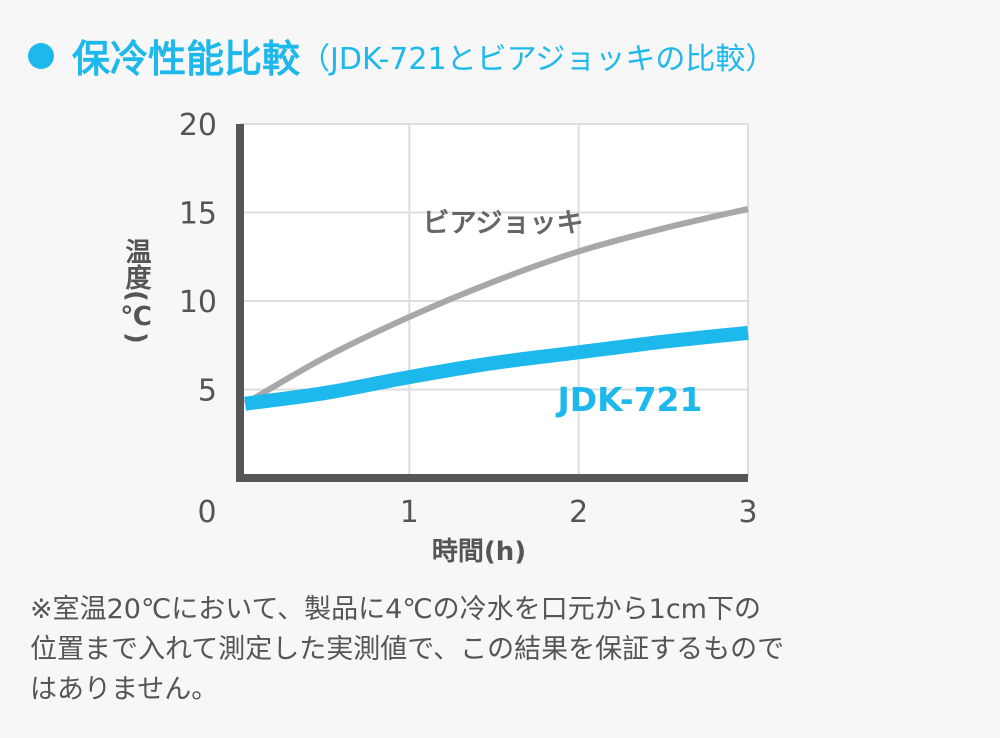 The width and height of the screenshot is (1000, 738). I want to click on x-tick-label: 3, so click(747, 512).